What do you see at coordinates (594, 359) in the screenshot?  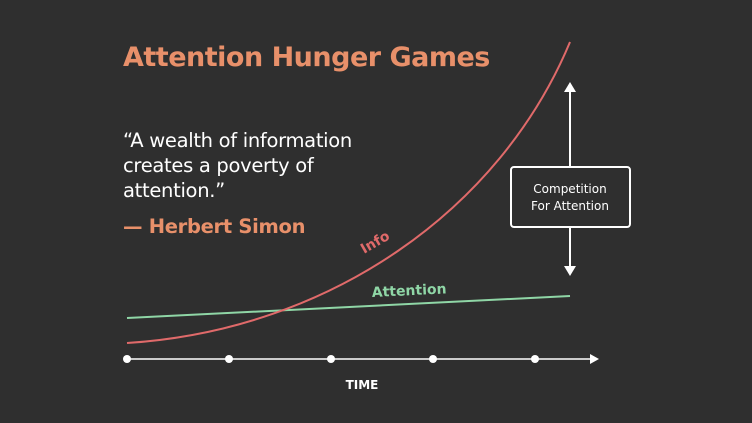 I see `time-axis-arrowhead` at bounding box center [594, 359].